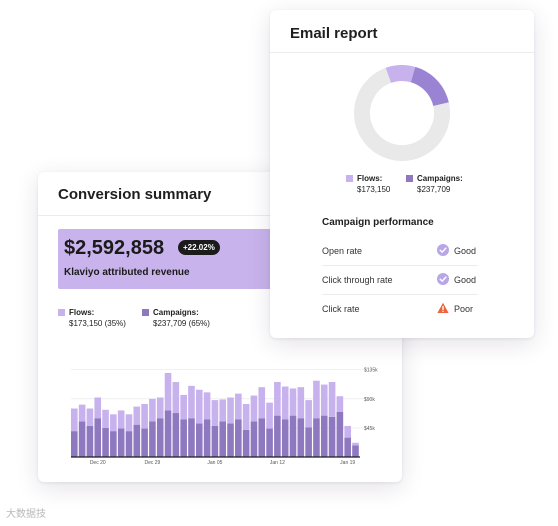  Describe the element at coordinates (199, 247) in the screenshot. I see `revenue-change-badge: +22.02%` at that location.